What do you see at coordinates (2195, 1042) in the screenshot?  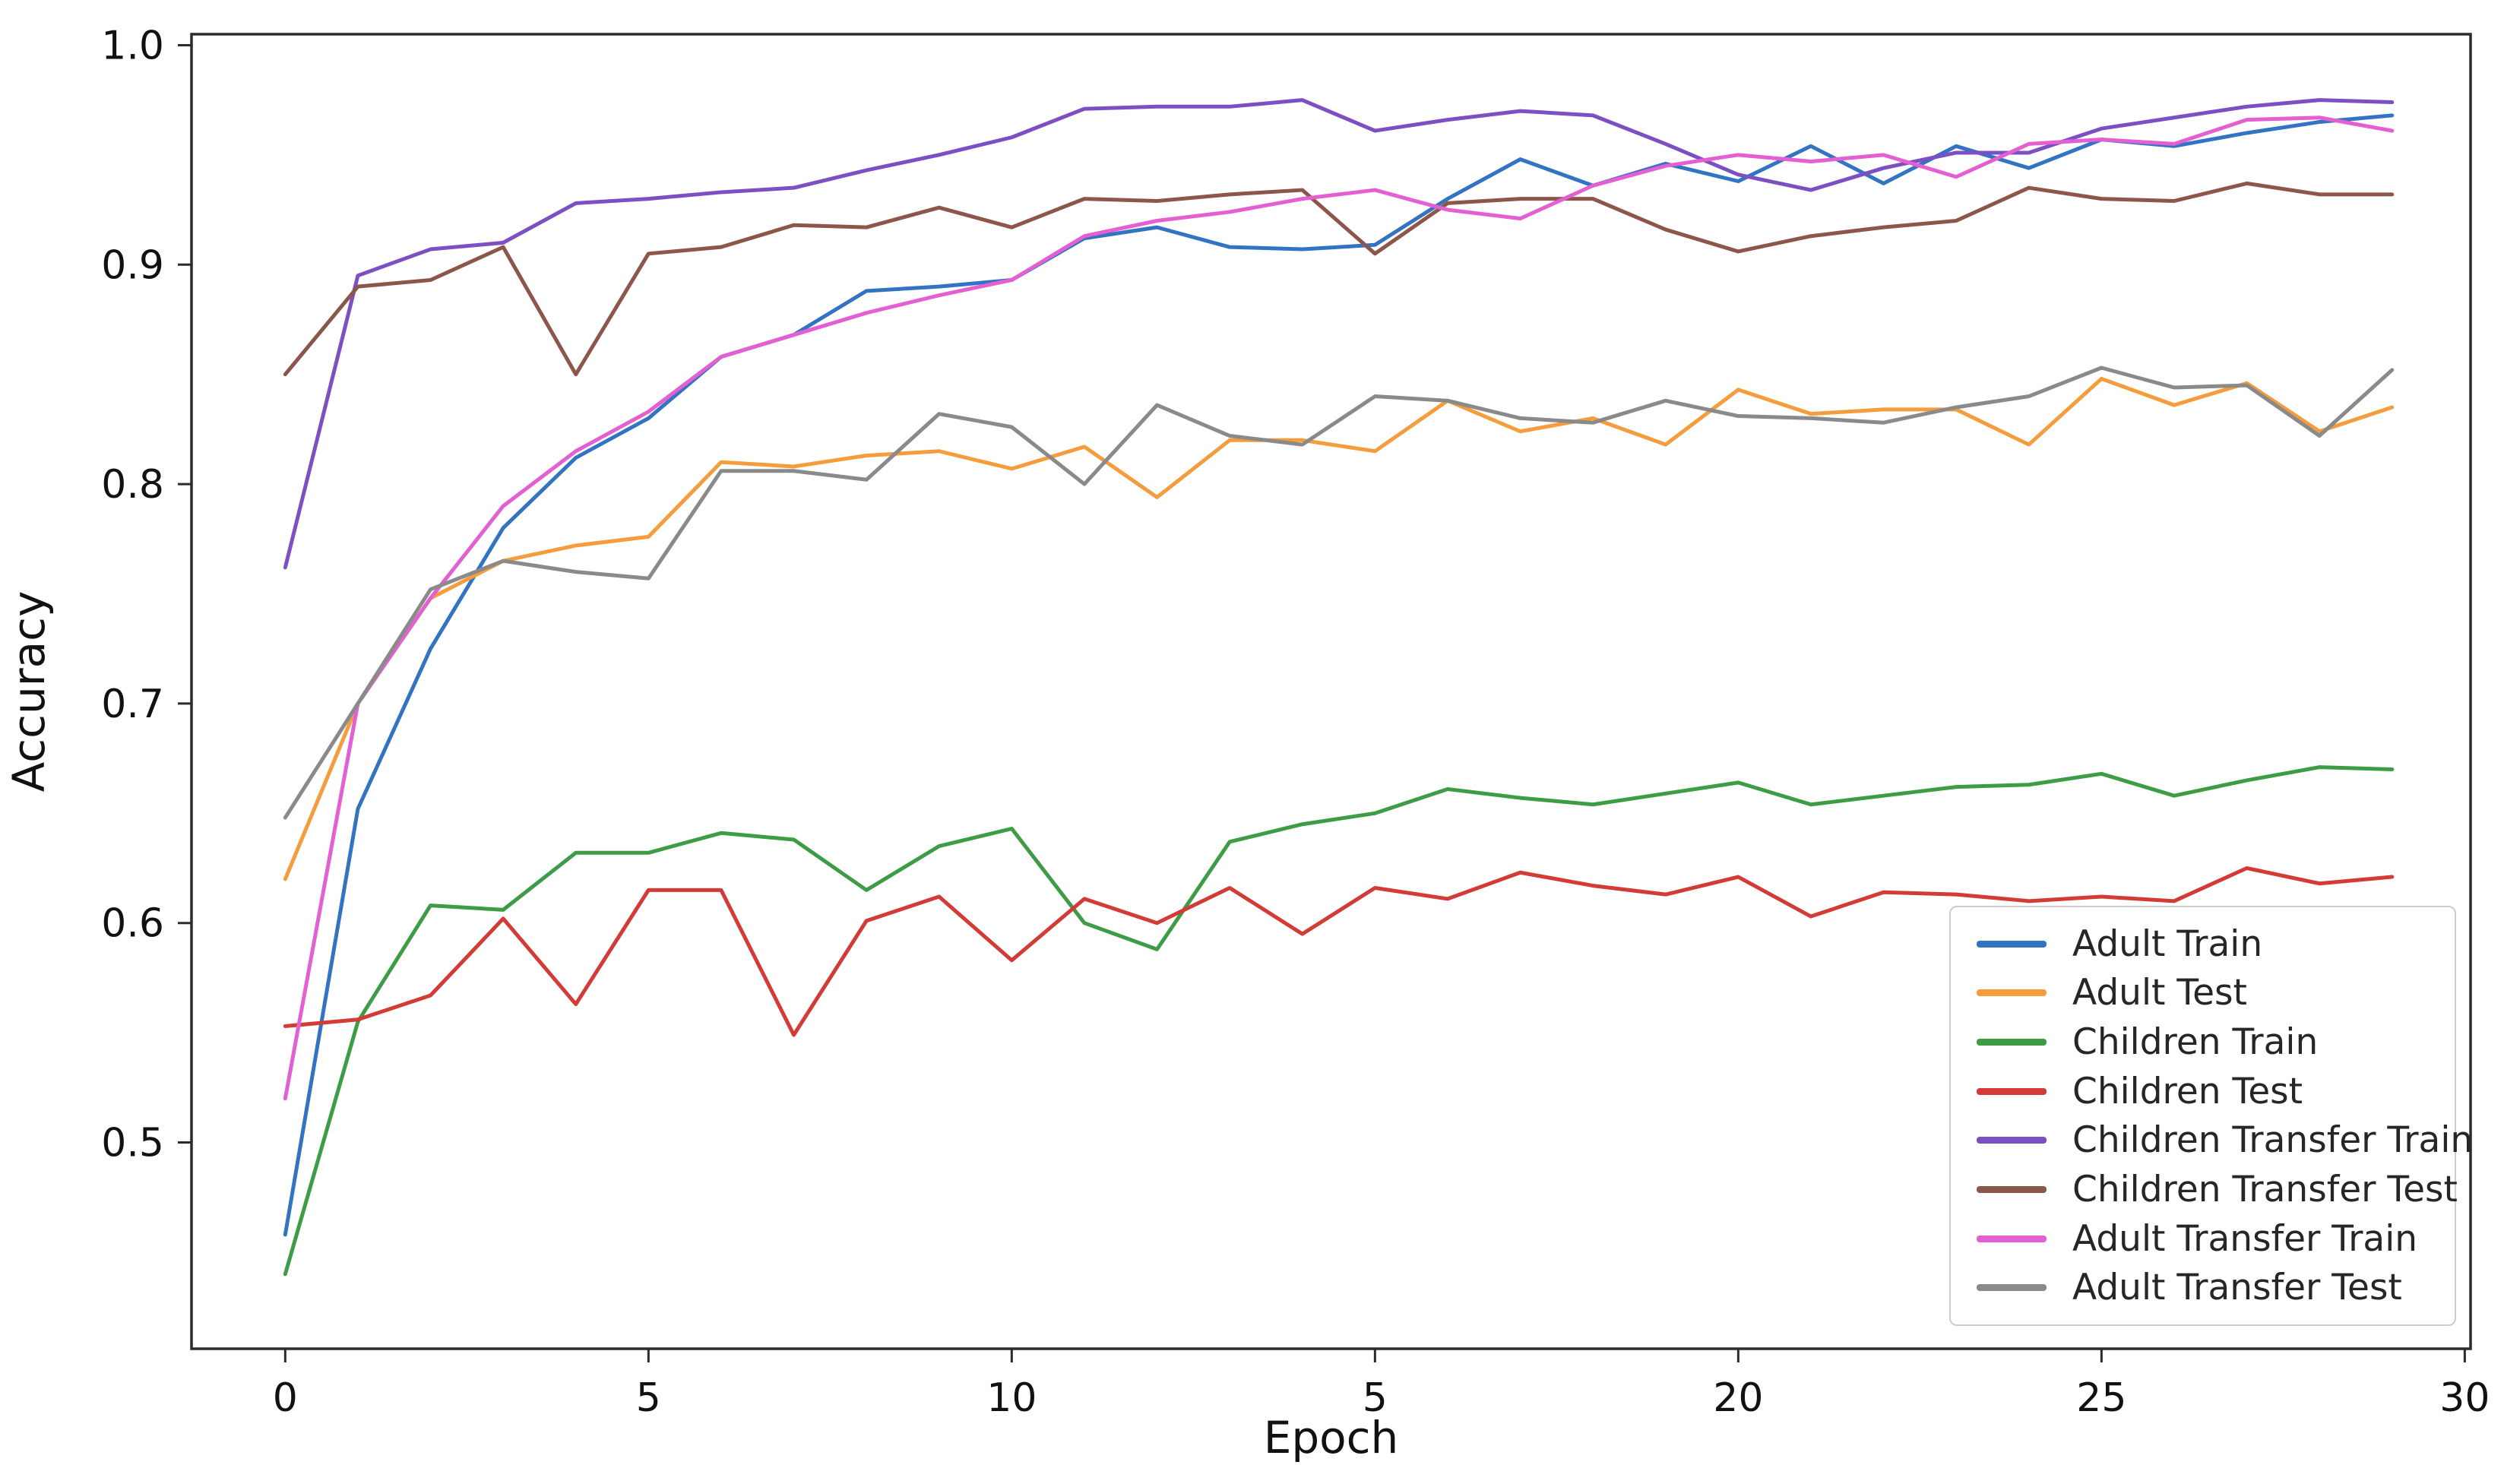 I see `legend-label: Children Train` at bounding box center [2195, 1042].